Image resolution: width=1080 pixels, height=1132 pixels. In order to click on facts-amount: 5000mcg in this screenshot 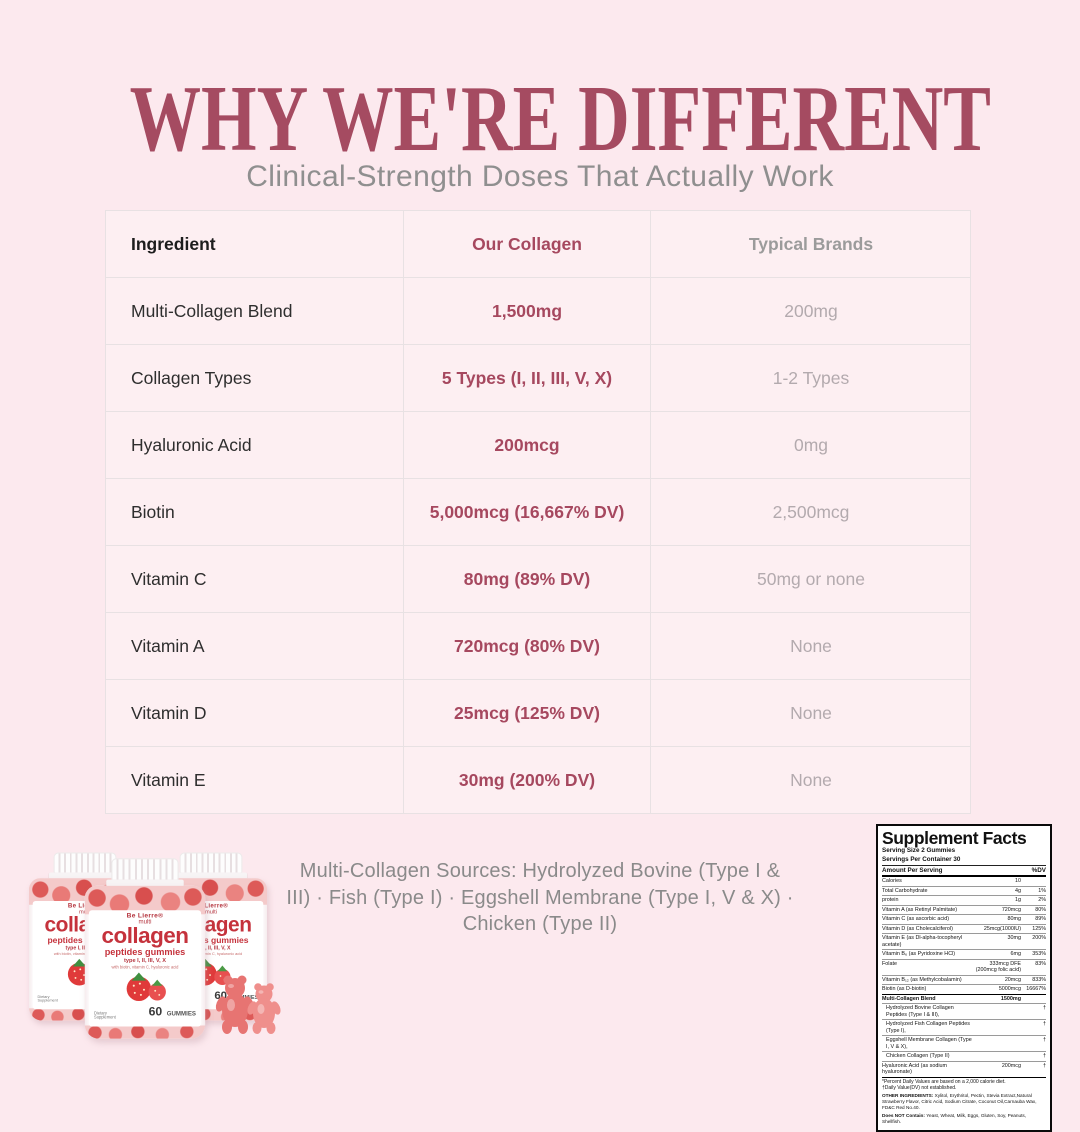, I will do `click(1009, 989)`.